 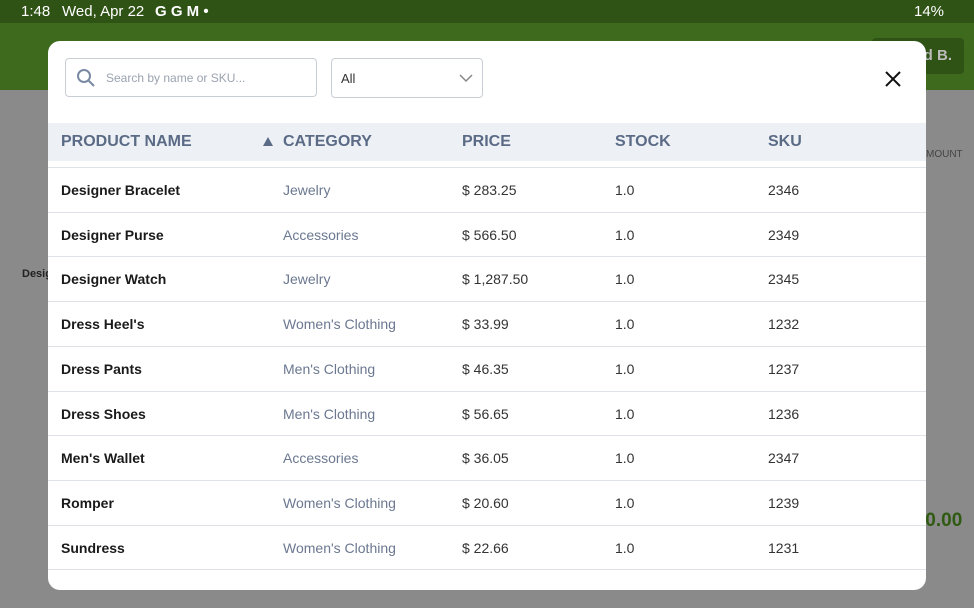 What do you see at coordinates (495, 279) in the screenshot?
I see `price: $ 1,287.50` at bounding box center [495, 279].